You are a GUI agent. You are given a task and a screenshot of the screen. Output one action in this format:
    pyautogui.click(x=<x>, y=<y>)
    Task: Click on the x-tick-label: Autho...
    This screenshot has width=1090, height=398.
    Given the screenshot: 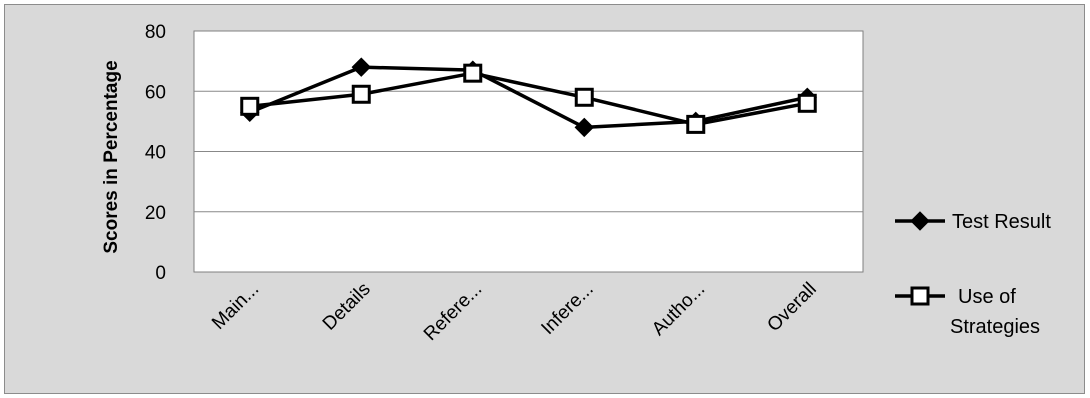 What is the action you would take?
    pyautogui.click(x=678, y=309)
    